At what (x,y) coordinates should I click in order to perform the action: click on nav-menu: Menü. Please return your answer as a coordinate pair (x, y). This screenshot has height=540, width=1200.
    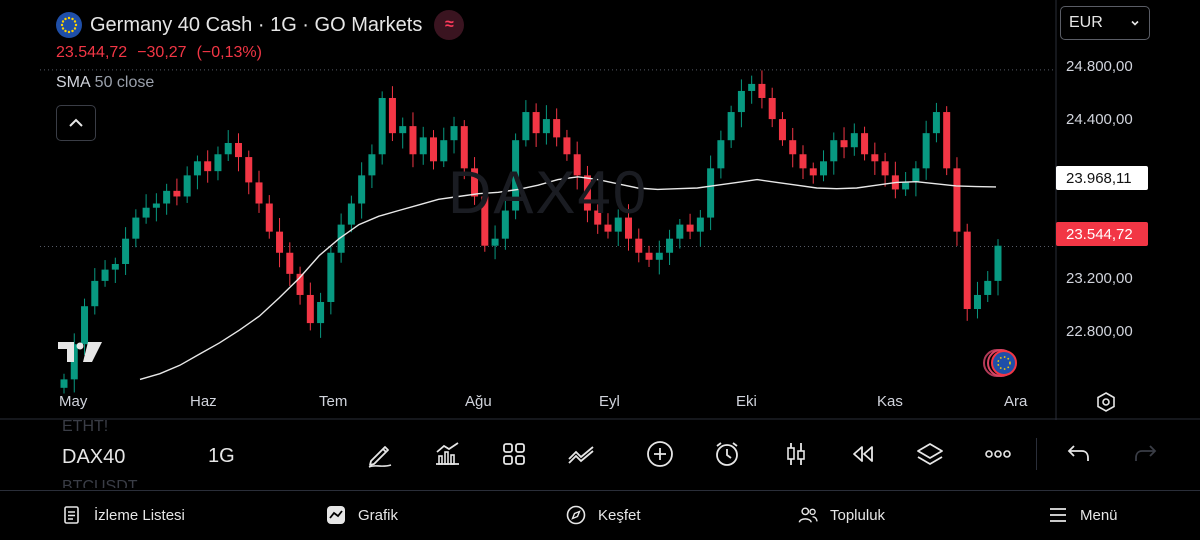
    Looking at the image, I should click on (1083, 515).